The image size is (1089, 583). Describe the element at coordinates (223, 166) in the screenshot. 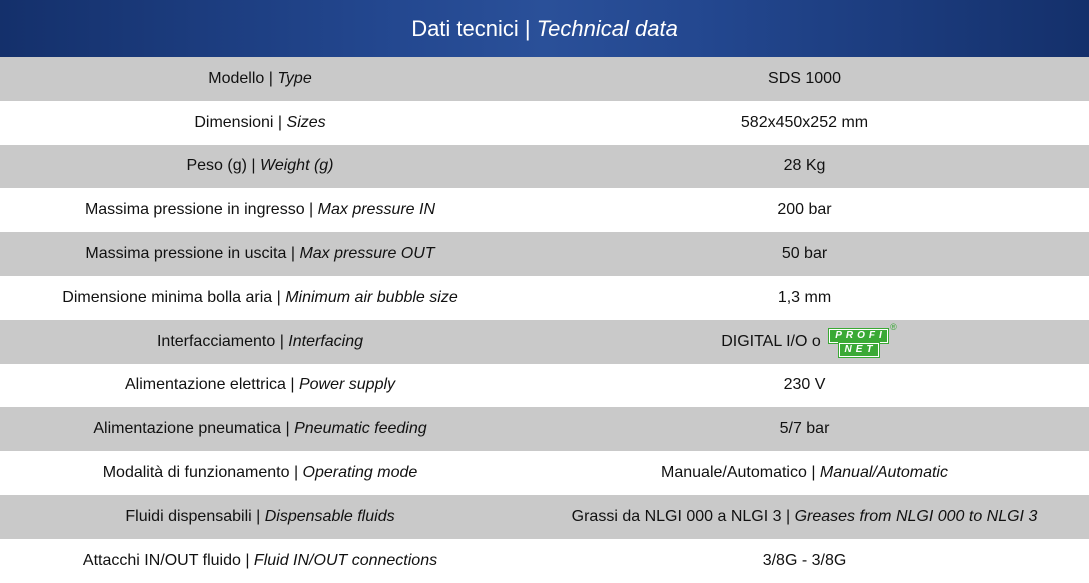

I see `label-text: Peso (g) |` at that location.